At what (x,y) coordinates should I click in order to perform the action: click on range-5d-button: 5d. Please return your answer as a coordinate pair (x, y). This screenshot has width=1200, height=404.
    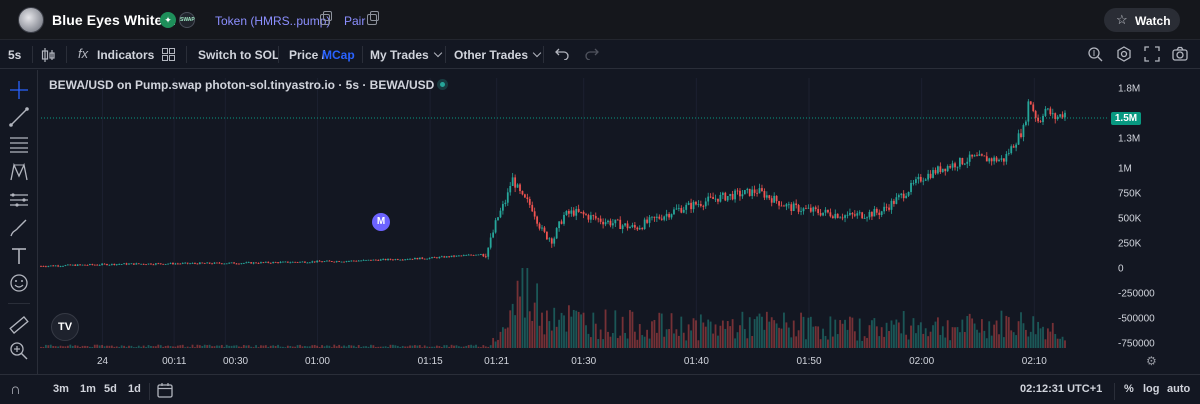
    Looking at the image, I should click on (110, 389).